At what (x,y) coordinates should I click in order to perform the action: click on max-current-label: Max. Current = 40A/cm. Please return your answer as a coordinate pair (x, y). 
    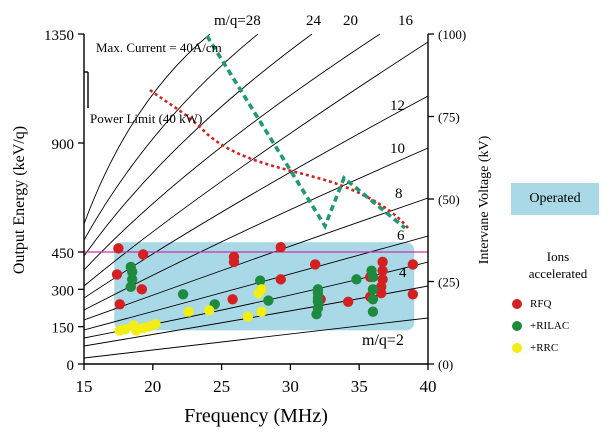
    Looking at the image, I should click on (159, 47).